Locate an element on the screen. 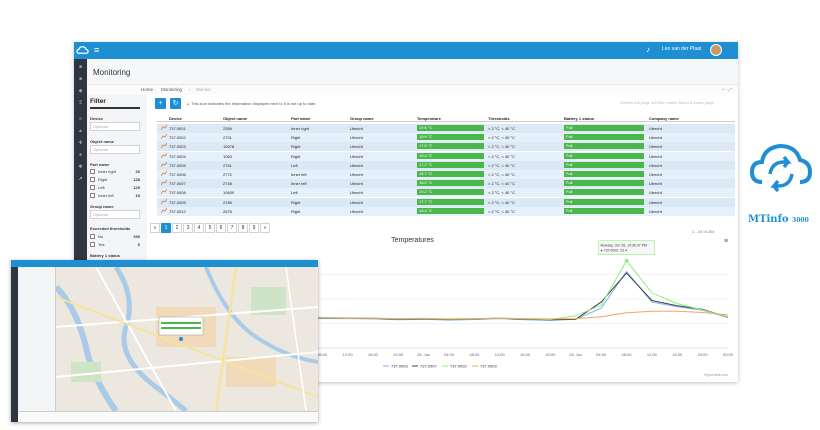 The image size is (820, 430). bell-nav-icon: ▲ is located at coordinates (80, 131).